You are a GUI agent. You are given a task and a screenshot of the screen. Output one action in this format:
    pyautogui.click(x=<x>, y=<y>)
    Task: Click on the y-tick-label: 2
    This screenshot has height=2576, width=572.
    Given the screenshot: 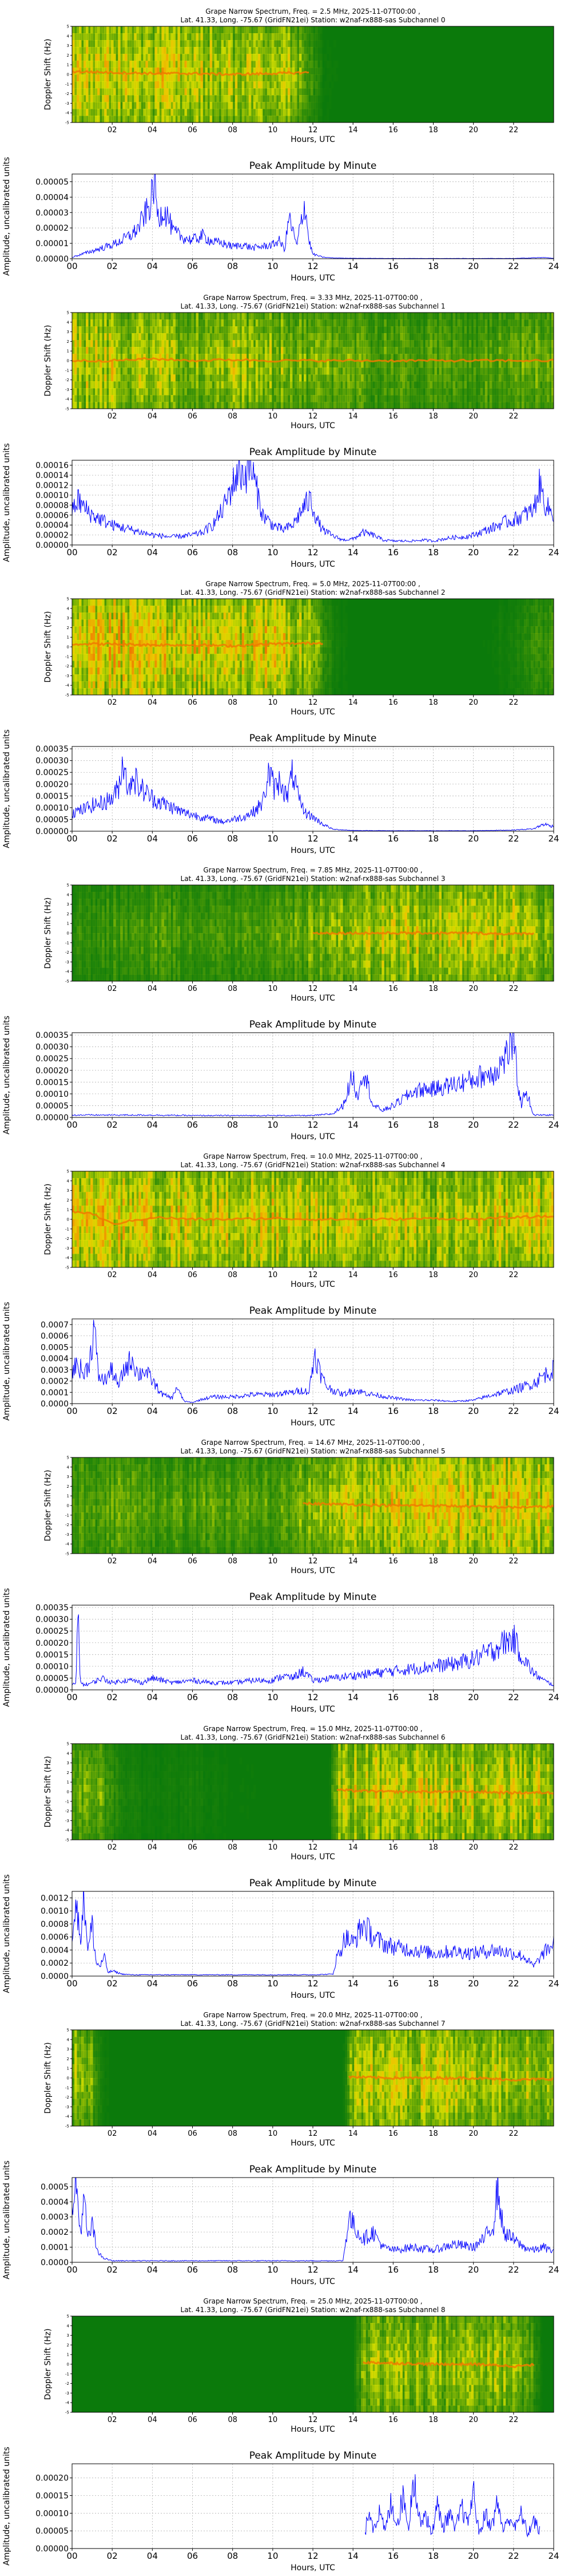 What is the action you would take?
    pyautogui.click(x=68, y=55)
    